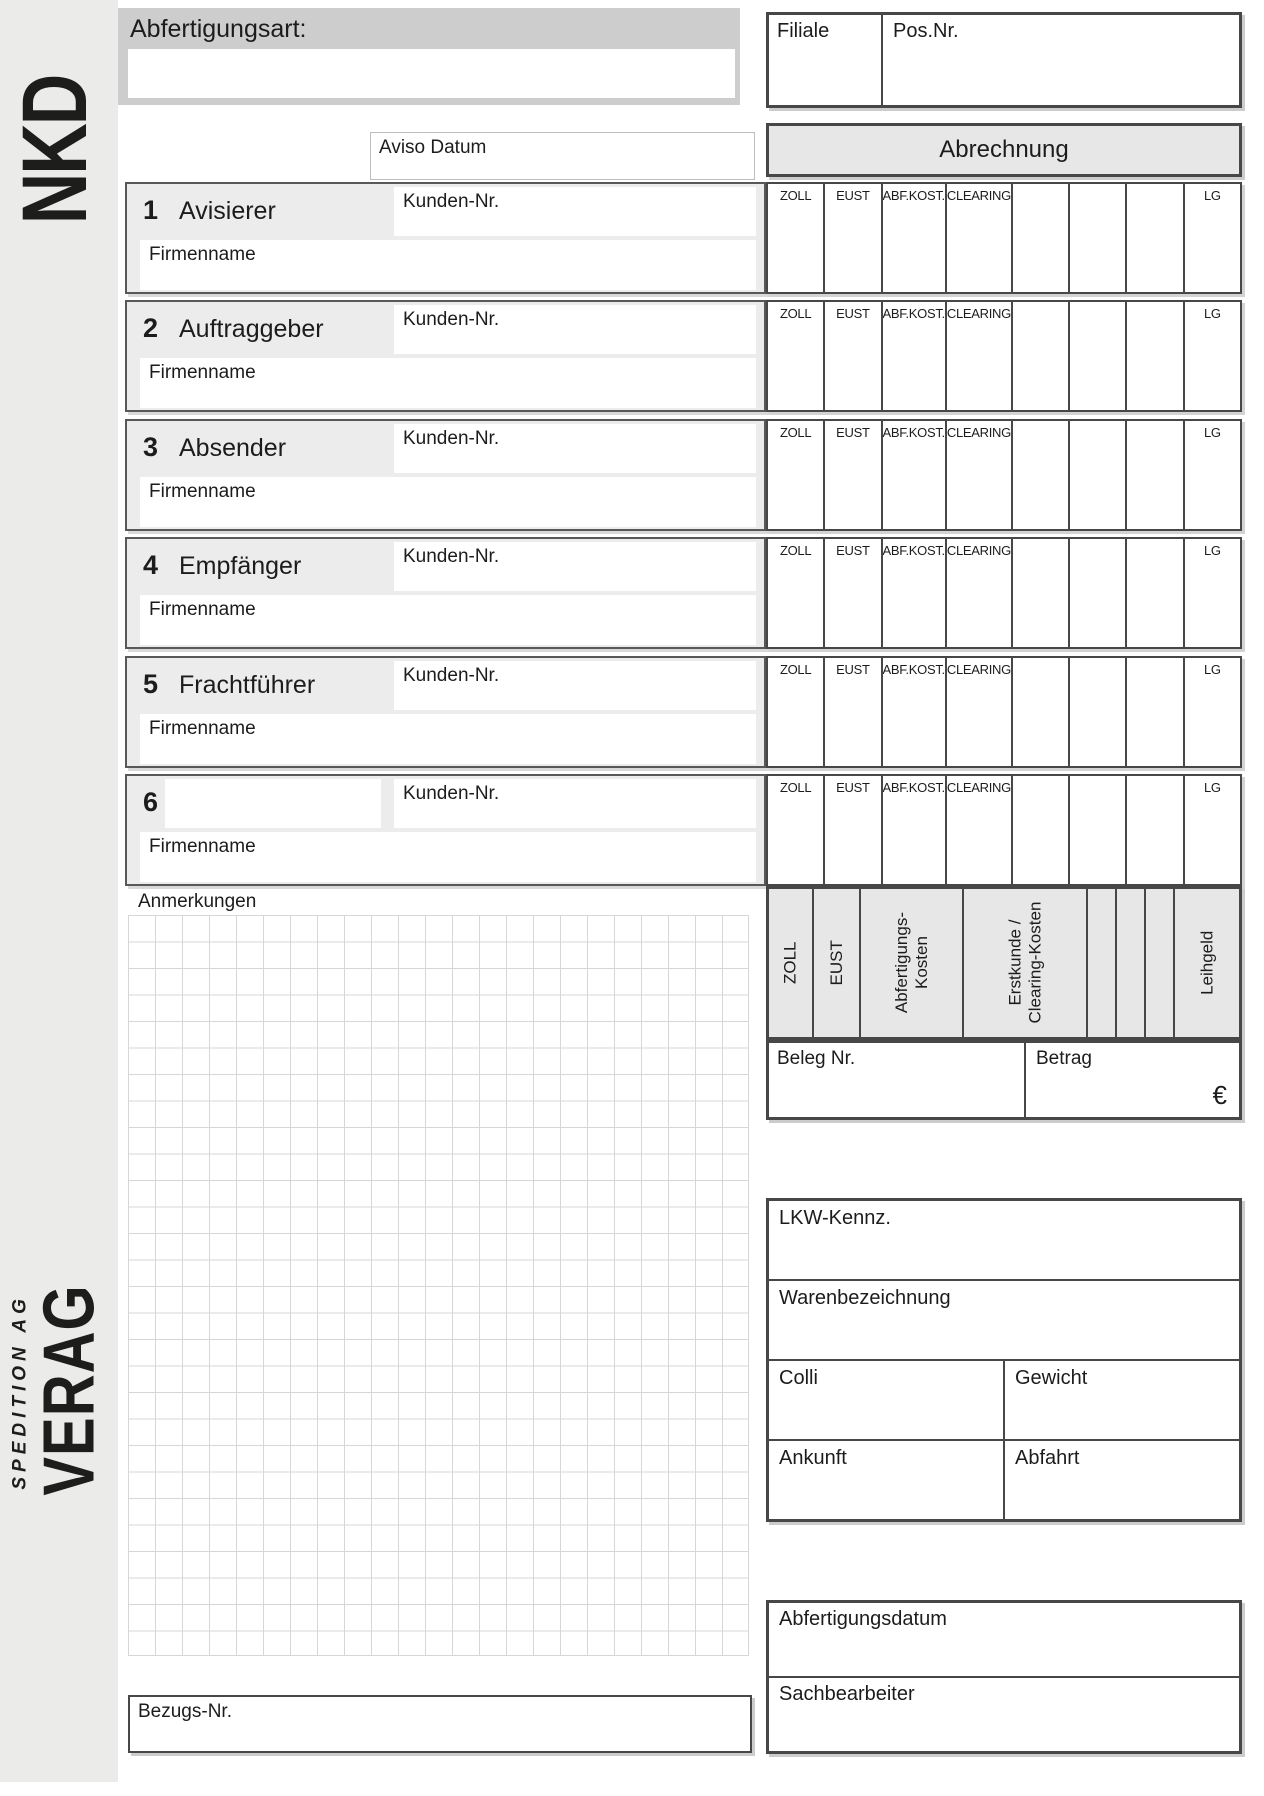 The width and height of the screenshot is (1264, 1796). I want to click on section-title: Absender, so click(233, 448).